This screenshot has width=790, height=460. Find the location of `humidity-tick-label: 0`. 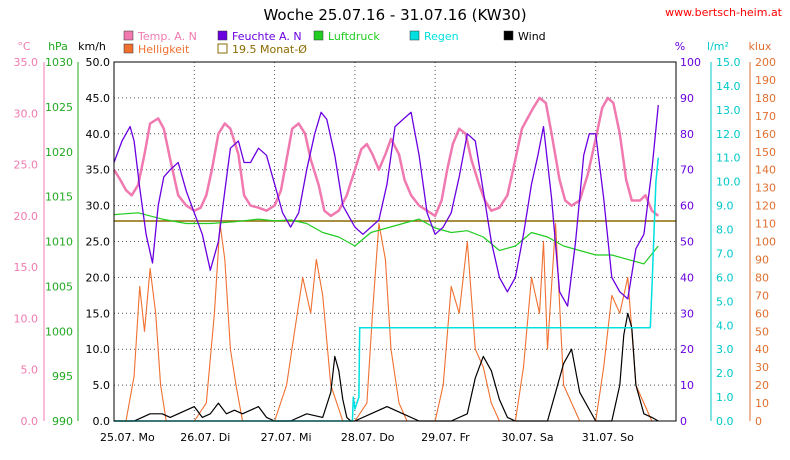

humidity-tick-label: 0 is located at coordinates (683, 421).